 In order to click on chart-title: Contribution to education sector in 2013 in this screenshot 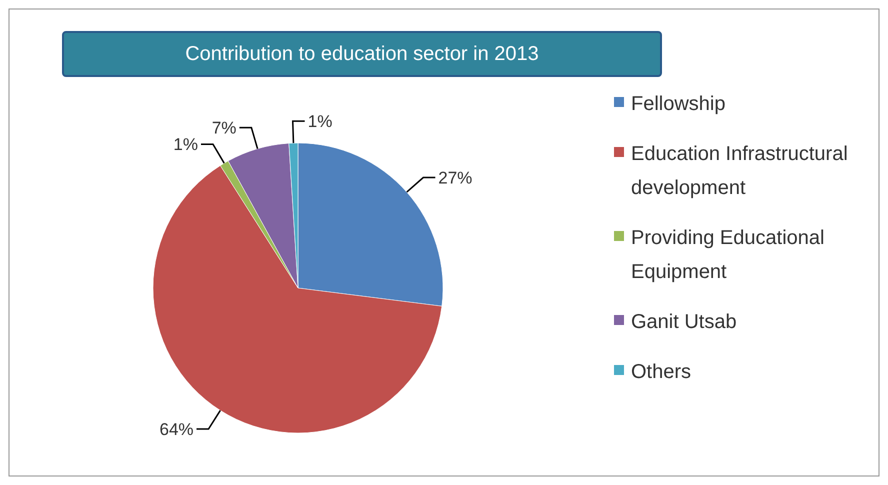, I will do `click(362, 54)`.